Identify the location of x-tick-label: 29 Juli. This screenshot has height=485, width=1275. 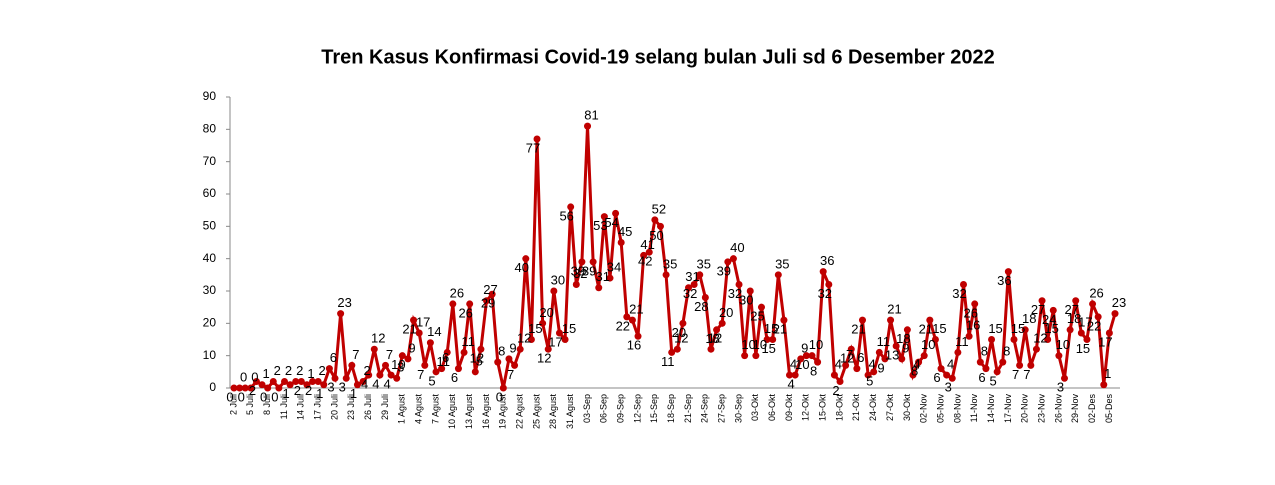
(385, 407).